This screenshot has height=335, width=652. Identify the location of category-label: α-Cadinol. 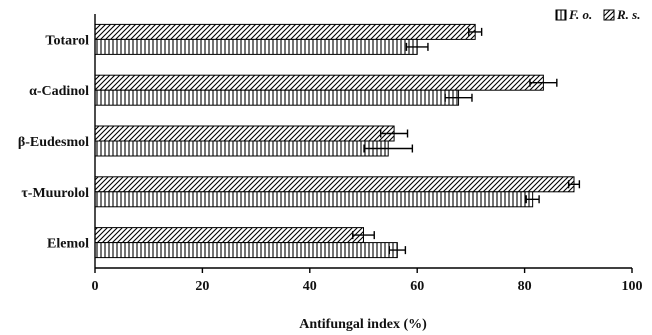
(59, 91).